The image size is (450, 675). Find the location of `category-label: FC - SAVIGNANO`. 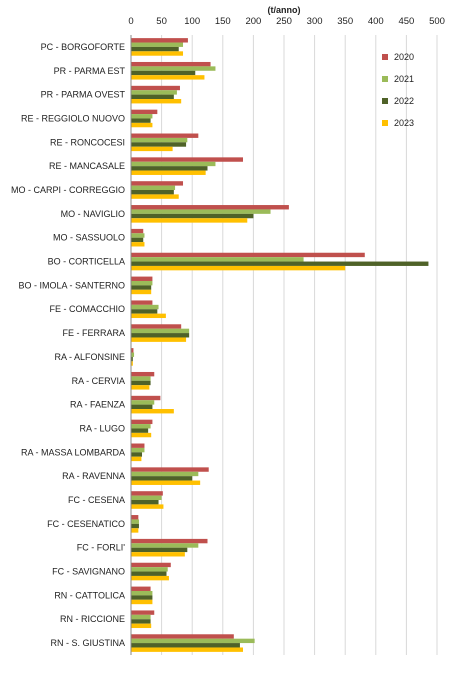

category-label: FC - SAVIGNANO is located at coordinates (88, 572).